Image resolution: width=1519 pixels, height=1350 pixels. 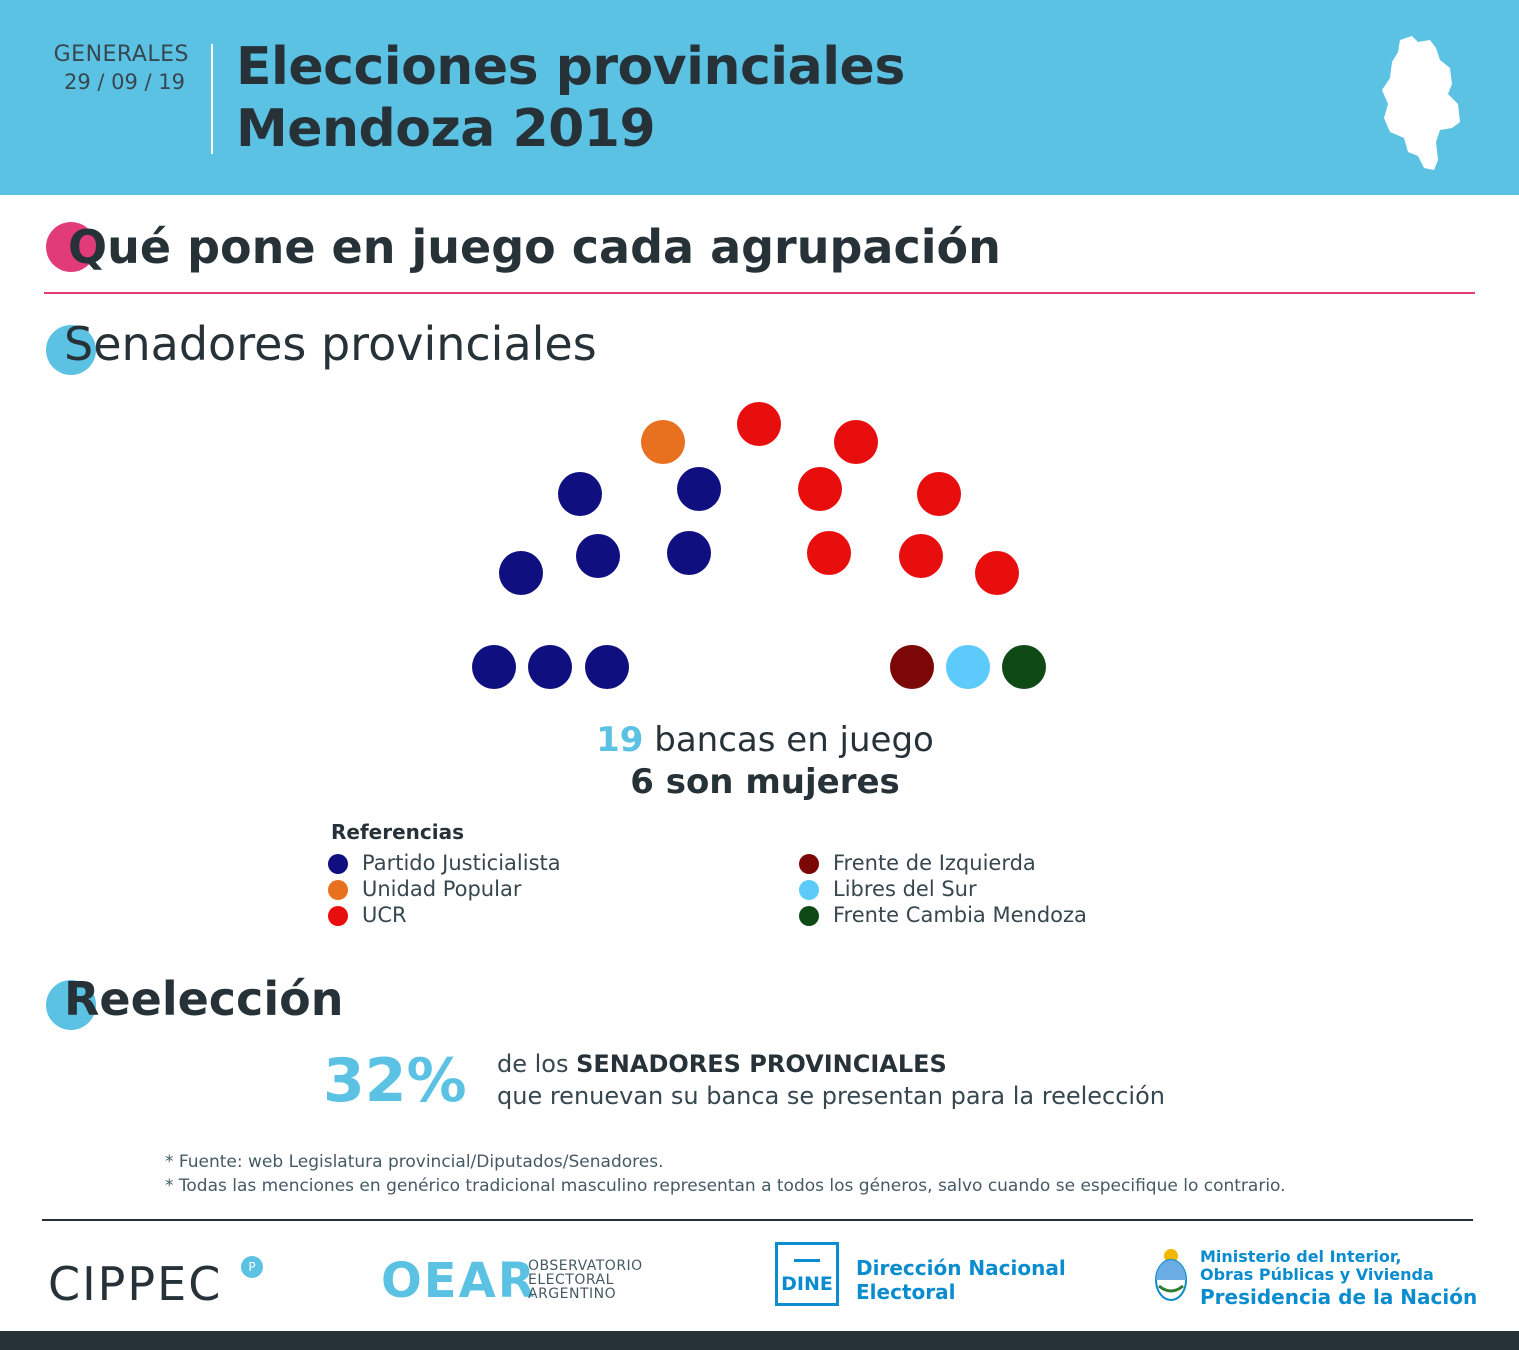 What do you see at coordinates (1421, 103) in the screenshot?
I see `mendoza-map-icon` at bounding box center [1421, 103].